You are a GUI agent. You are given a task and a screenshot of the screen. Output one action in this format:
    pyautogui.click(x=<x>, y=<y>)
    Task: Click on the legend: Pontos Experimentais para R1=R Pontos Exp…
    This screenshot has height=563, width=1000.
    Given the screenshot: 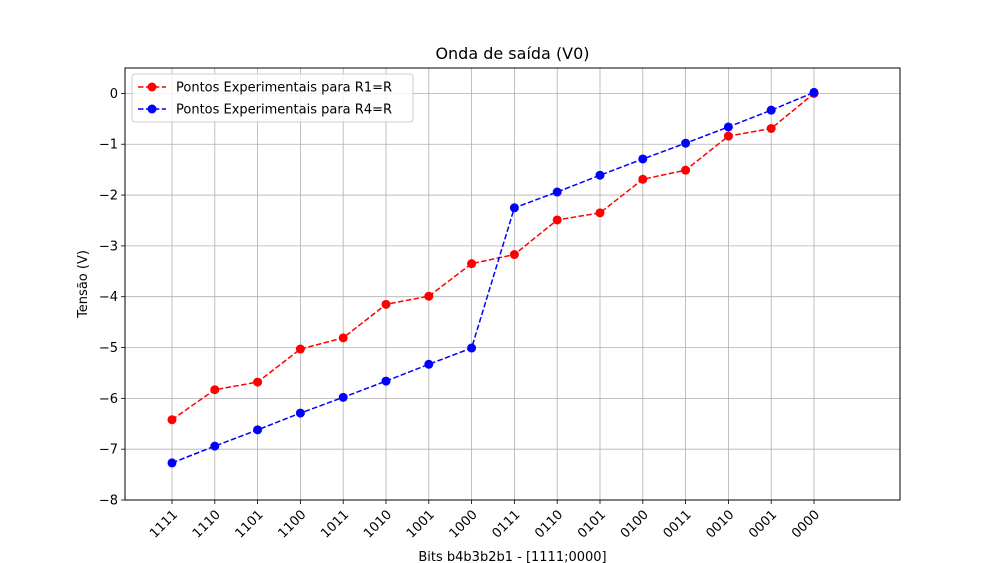 What is the action you would take?
    pyautogui.click(x=272, y=98)
    